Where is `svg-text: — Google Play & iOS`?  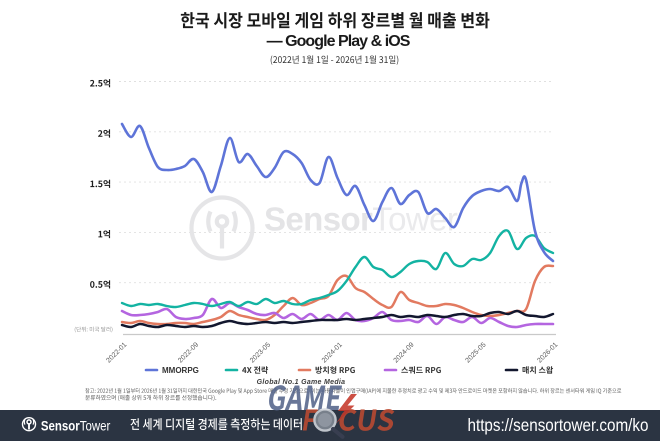 svg-text: — Google Play & iOS is located at coordinates (339, 41).